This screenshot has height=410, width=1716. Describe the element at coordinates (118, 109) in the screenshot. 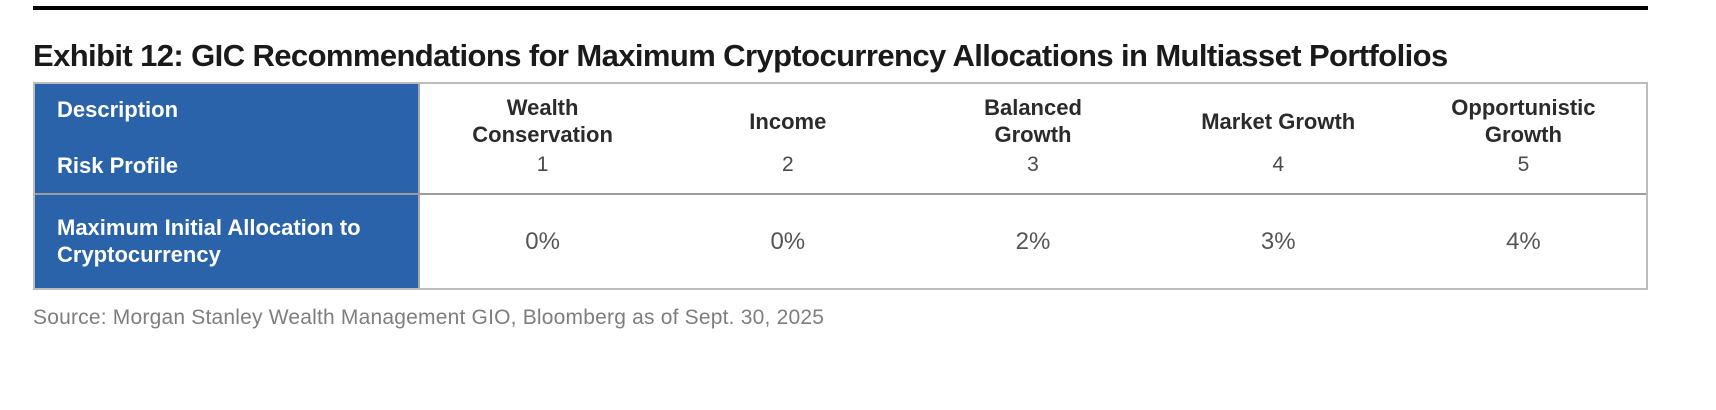

I see `description-label: Description` at that location.